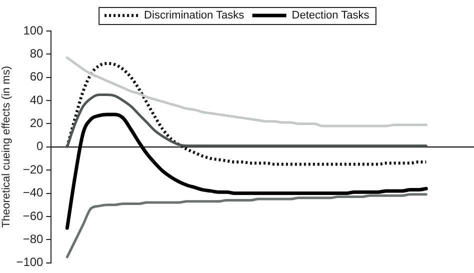 This screenshot has height=273, width=474. I want to click on y-tick-label: 20, so click(37, 123).